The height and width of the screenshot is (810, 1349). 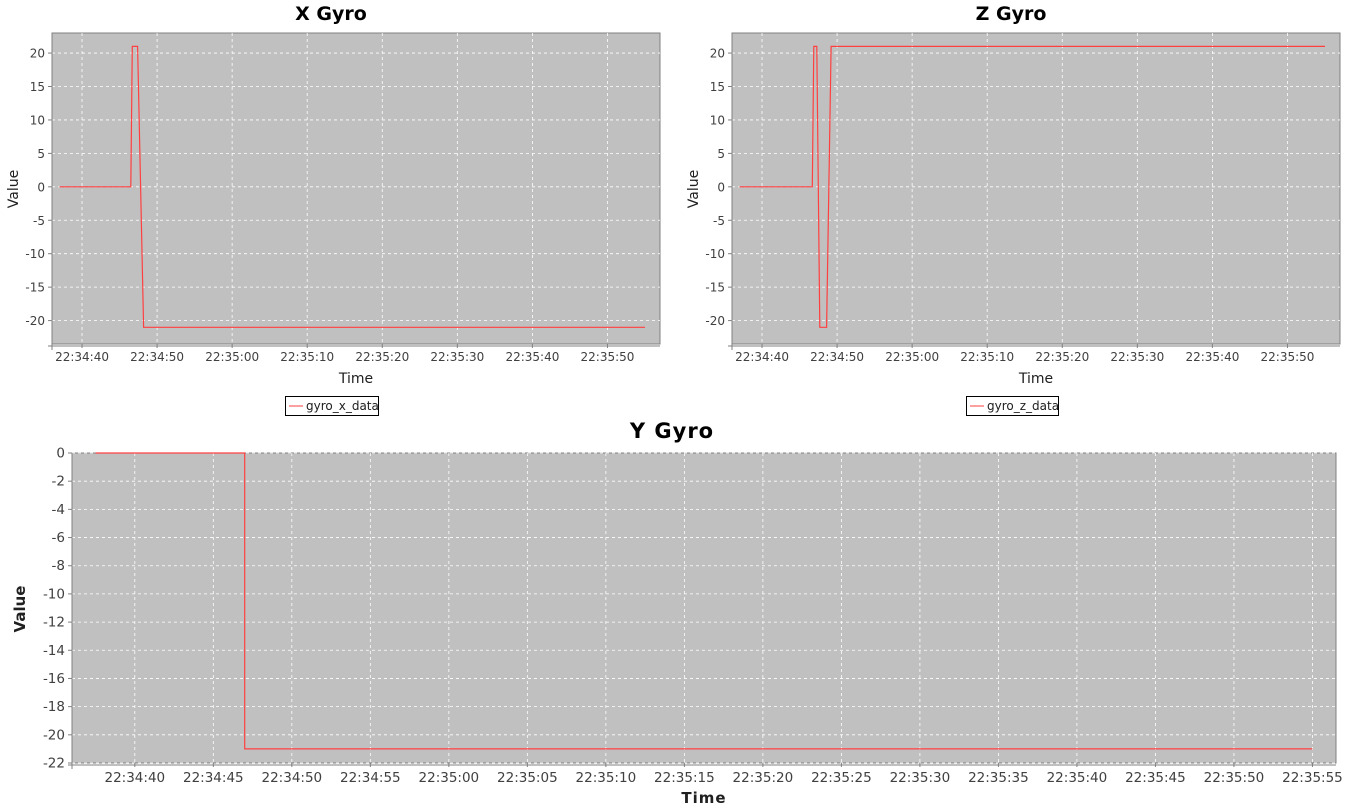 I want to click on x-tick-label: 22:35:15, so click(x=684, y=778).